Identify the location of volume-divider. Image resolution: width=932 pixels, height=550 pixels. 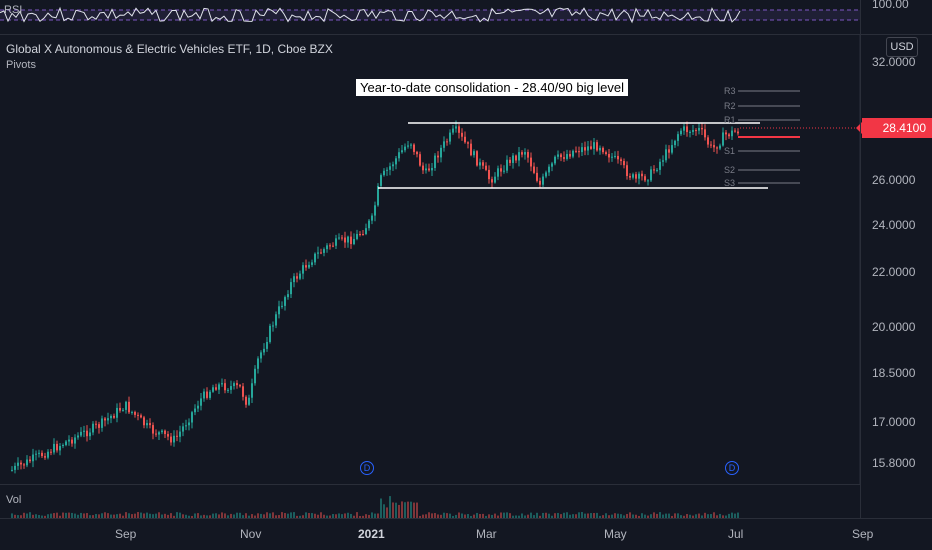
(430, 484).